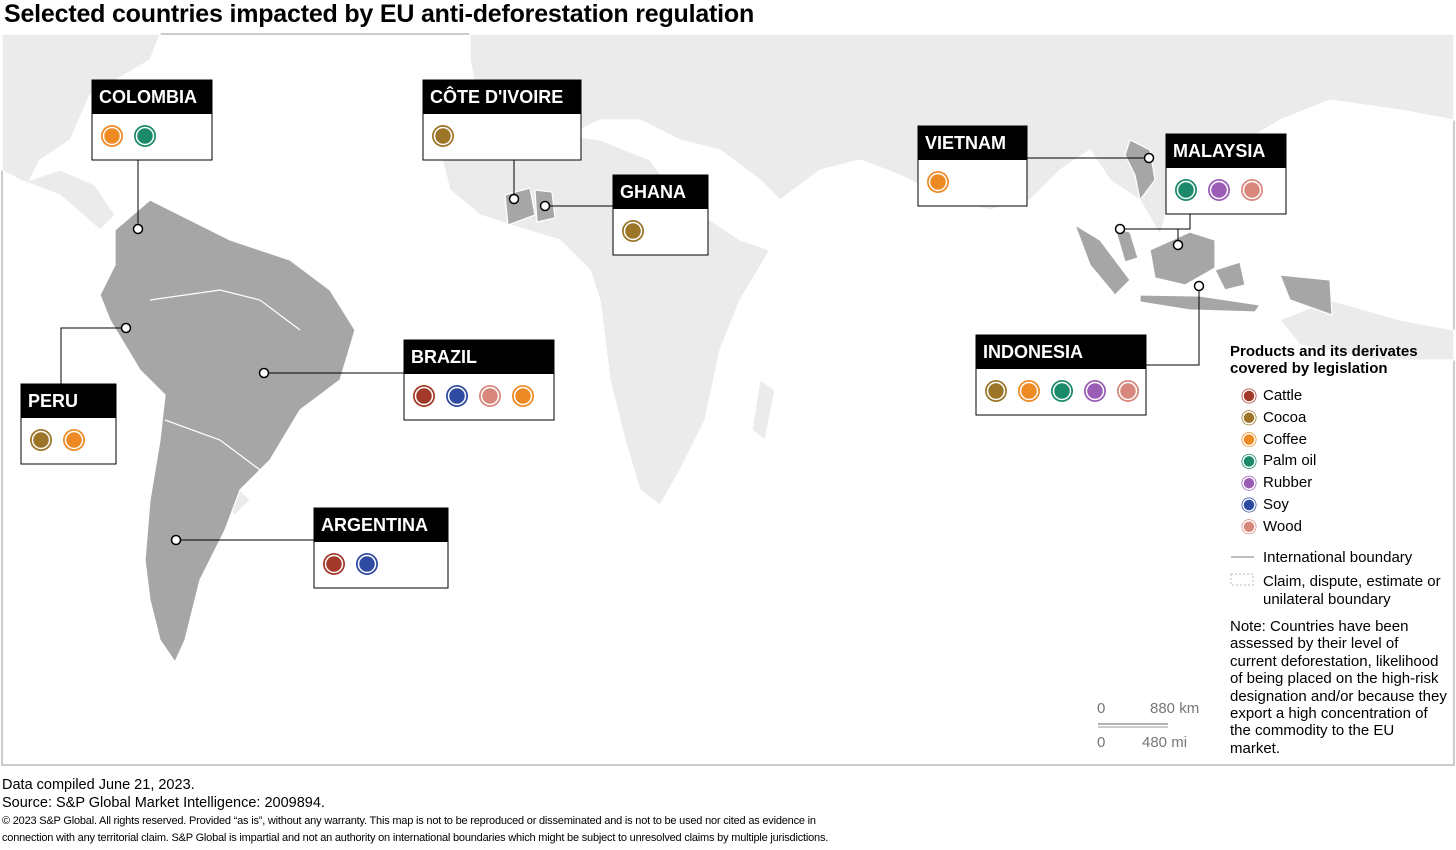  I want to click on country-name: GHANA, so click(653, 192).